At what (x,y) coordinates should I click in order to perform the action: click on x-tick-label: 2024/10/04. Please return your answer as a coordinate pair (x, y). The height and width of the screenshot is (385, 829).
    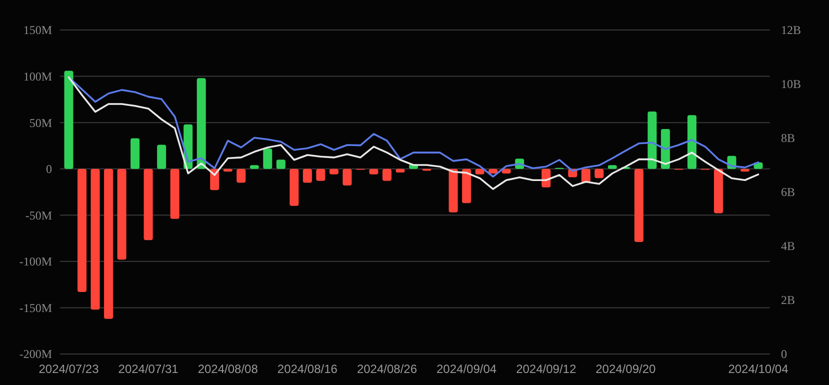
    Looking at the image, I should click on (758, 369).